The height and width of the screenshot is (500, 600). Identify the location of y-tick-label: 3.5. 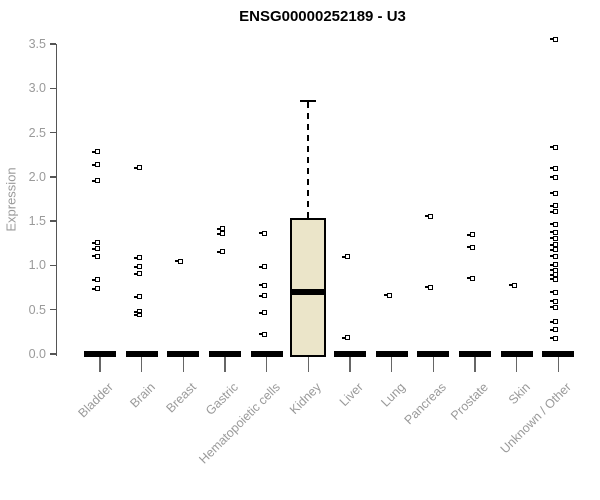
(37, 44).